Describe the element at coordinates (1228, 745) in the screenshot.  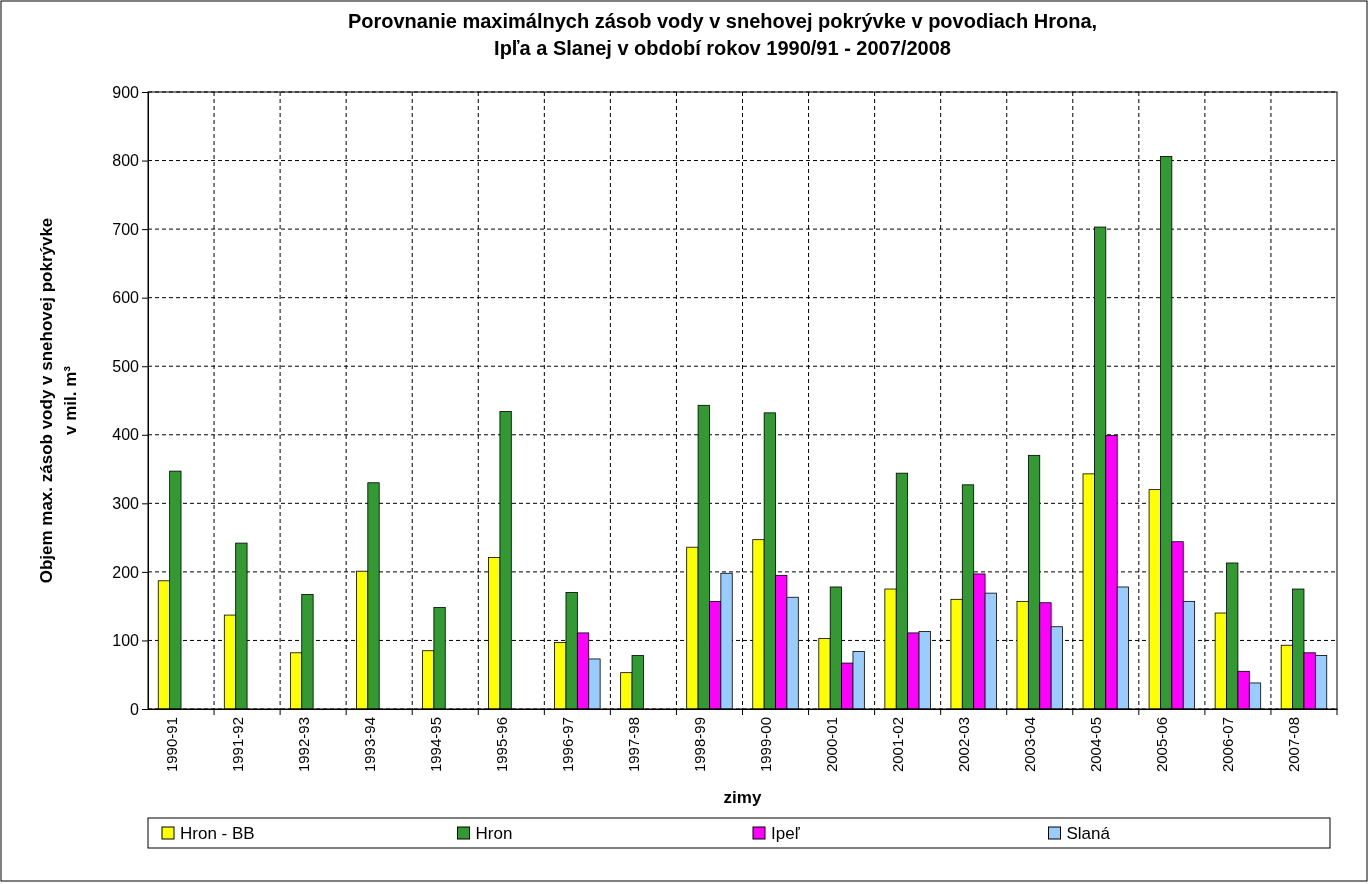
I see `x-tick-label: 2006-07` at that location.